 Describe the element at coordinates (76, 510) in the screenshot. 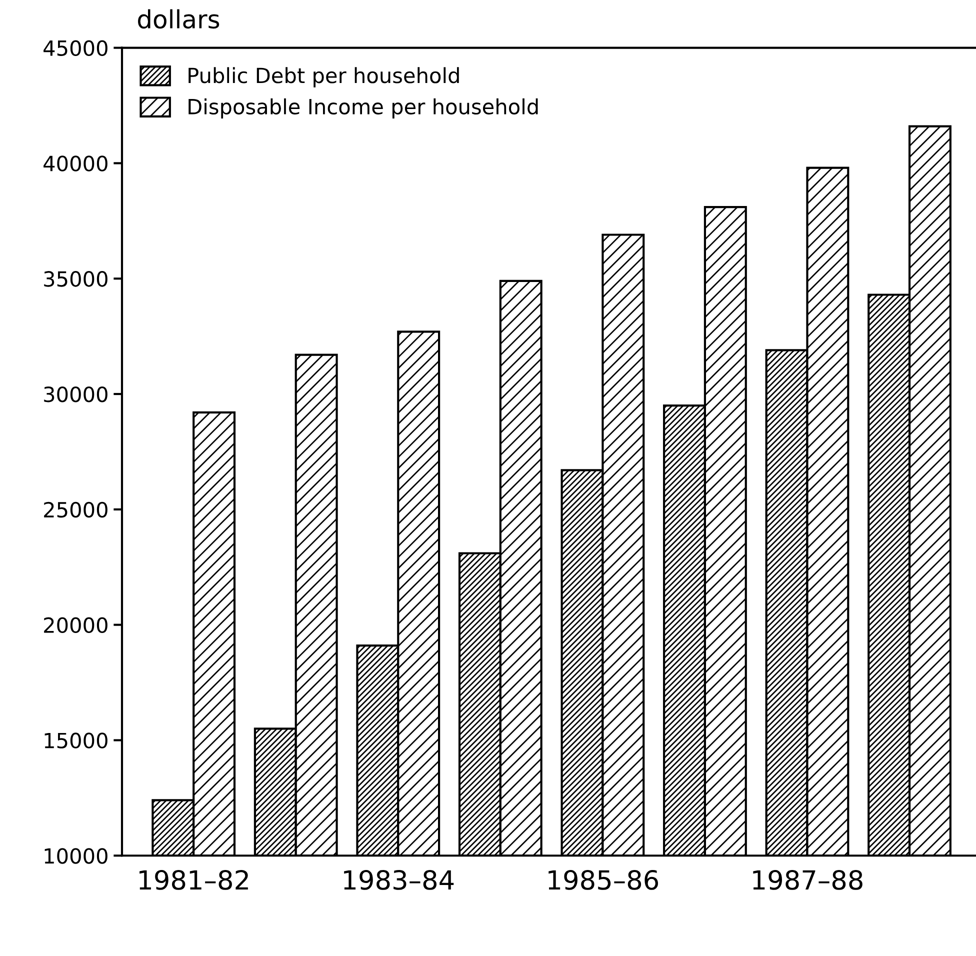

I see `y-tick-label: 25000` at that location.